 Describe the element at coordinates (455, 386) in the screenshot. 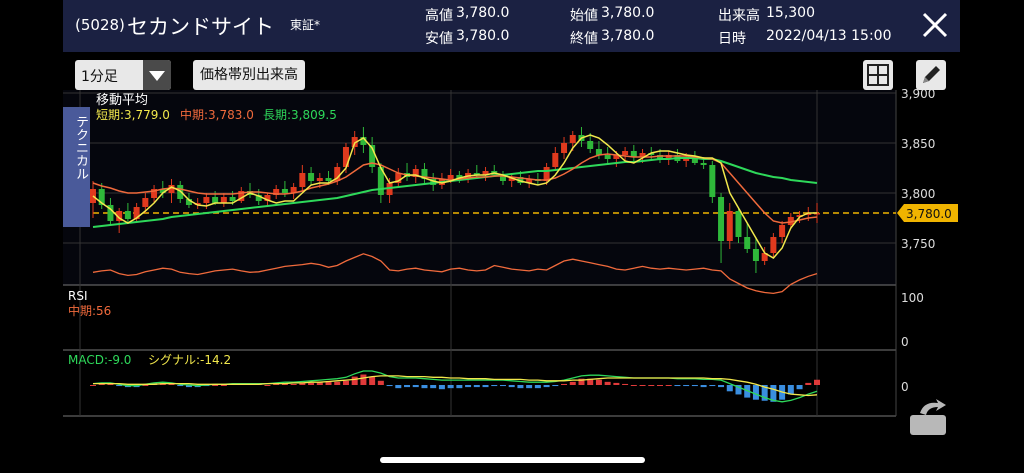

I see `signal-line` at that location.